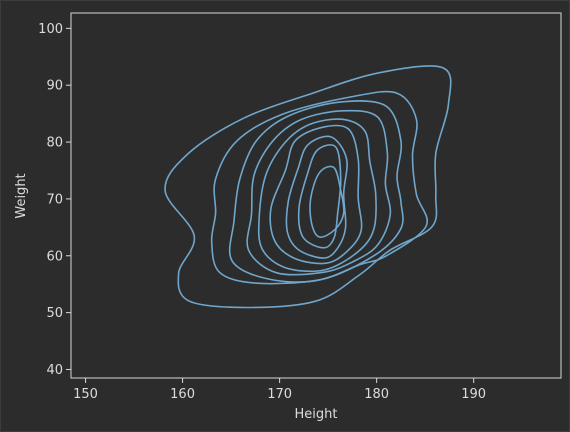 The image size is (570, 432). I want to click on x-axis-ticks: 150 160 170 180 190, so click(279, 390).